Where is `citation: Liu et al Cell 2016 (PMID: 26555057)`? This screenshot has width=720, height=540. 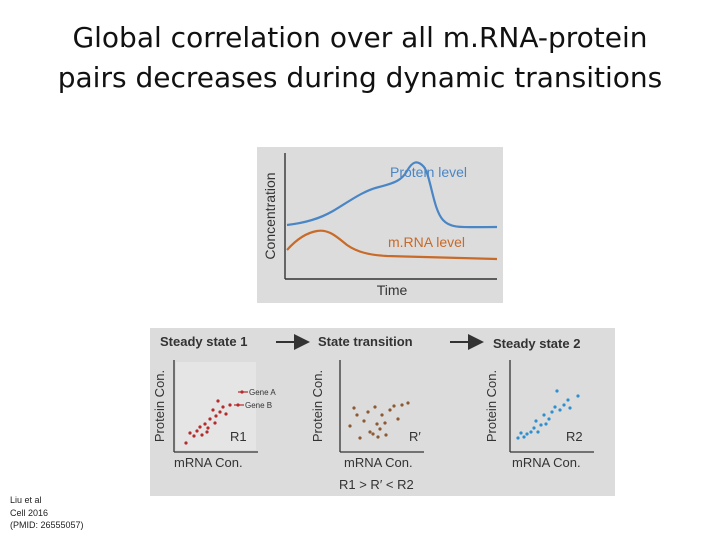
citation: Liu et al Cell 2016 (PMID: 26555057) is located at coordinates (47, 513).